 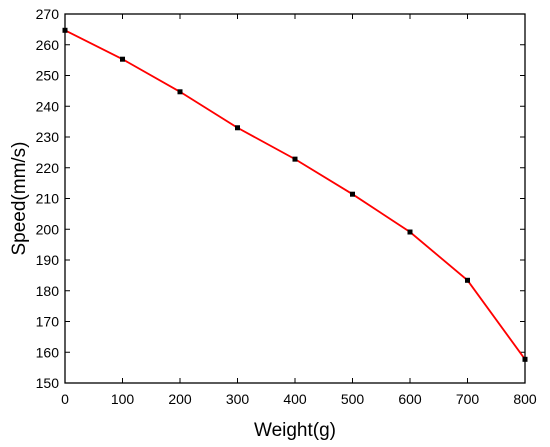 What do you see at coordinates (48, 229) in the screenshot?
I see `y-tick-label: 200` at bounding box center [48, 229].